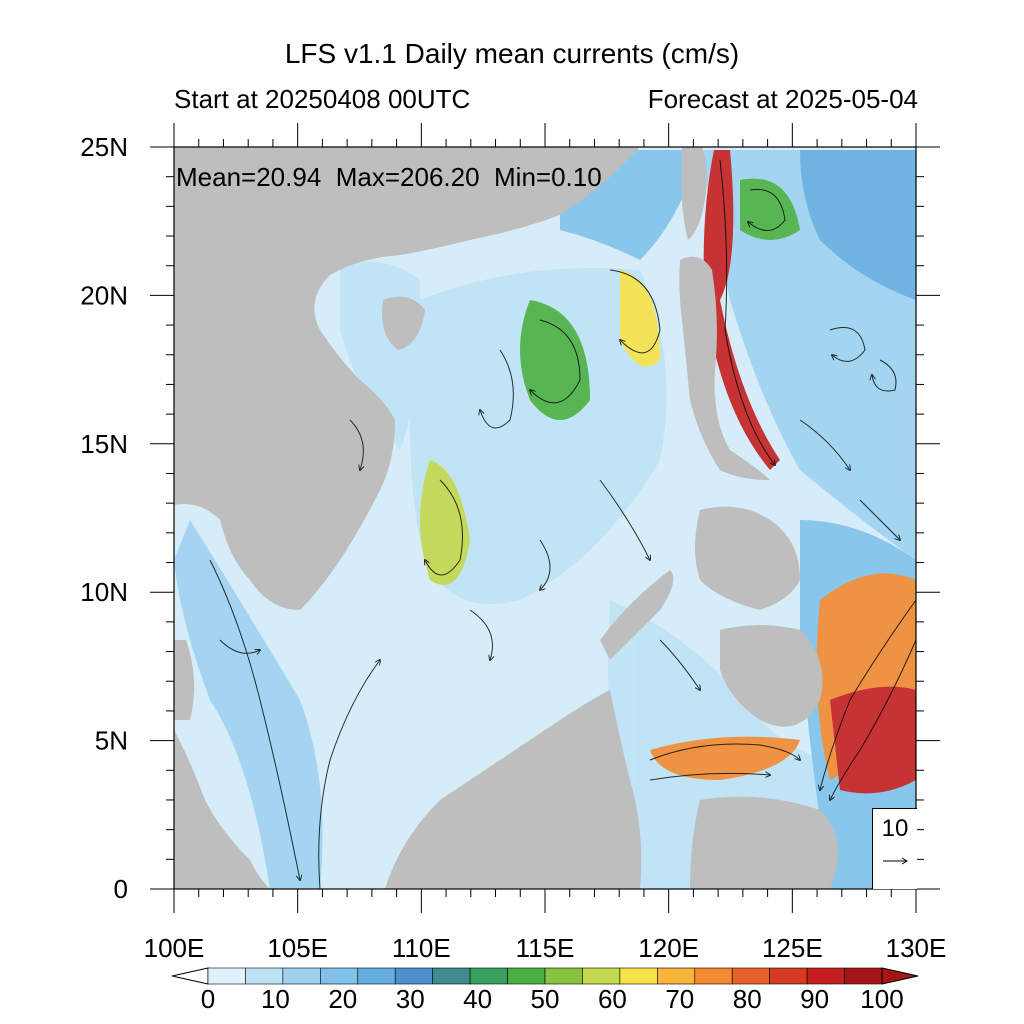  Describe the element at coordinates (679, 999) in the screenshot. I see `colorbar-label: 70` at that location.